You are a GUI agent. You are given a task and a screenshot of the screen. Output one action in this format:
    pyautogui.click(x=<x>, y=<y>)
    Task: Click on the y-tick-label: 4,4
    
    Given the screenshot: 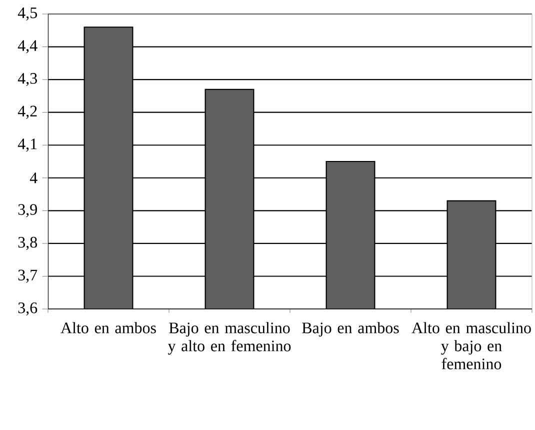 What is the action you would take?
    pyautogui.click(x=28, y=47)
    